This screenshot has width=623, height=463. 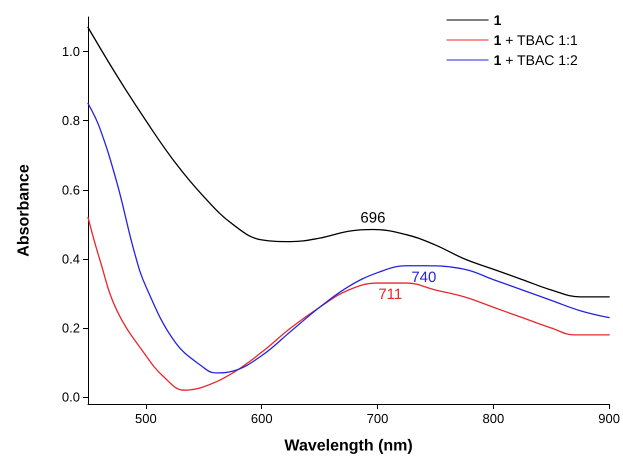 What do you see at coordinates (493, 418) in the screenshot?
I see `x-tick-label: 800` at bounding box center [493, 418].